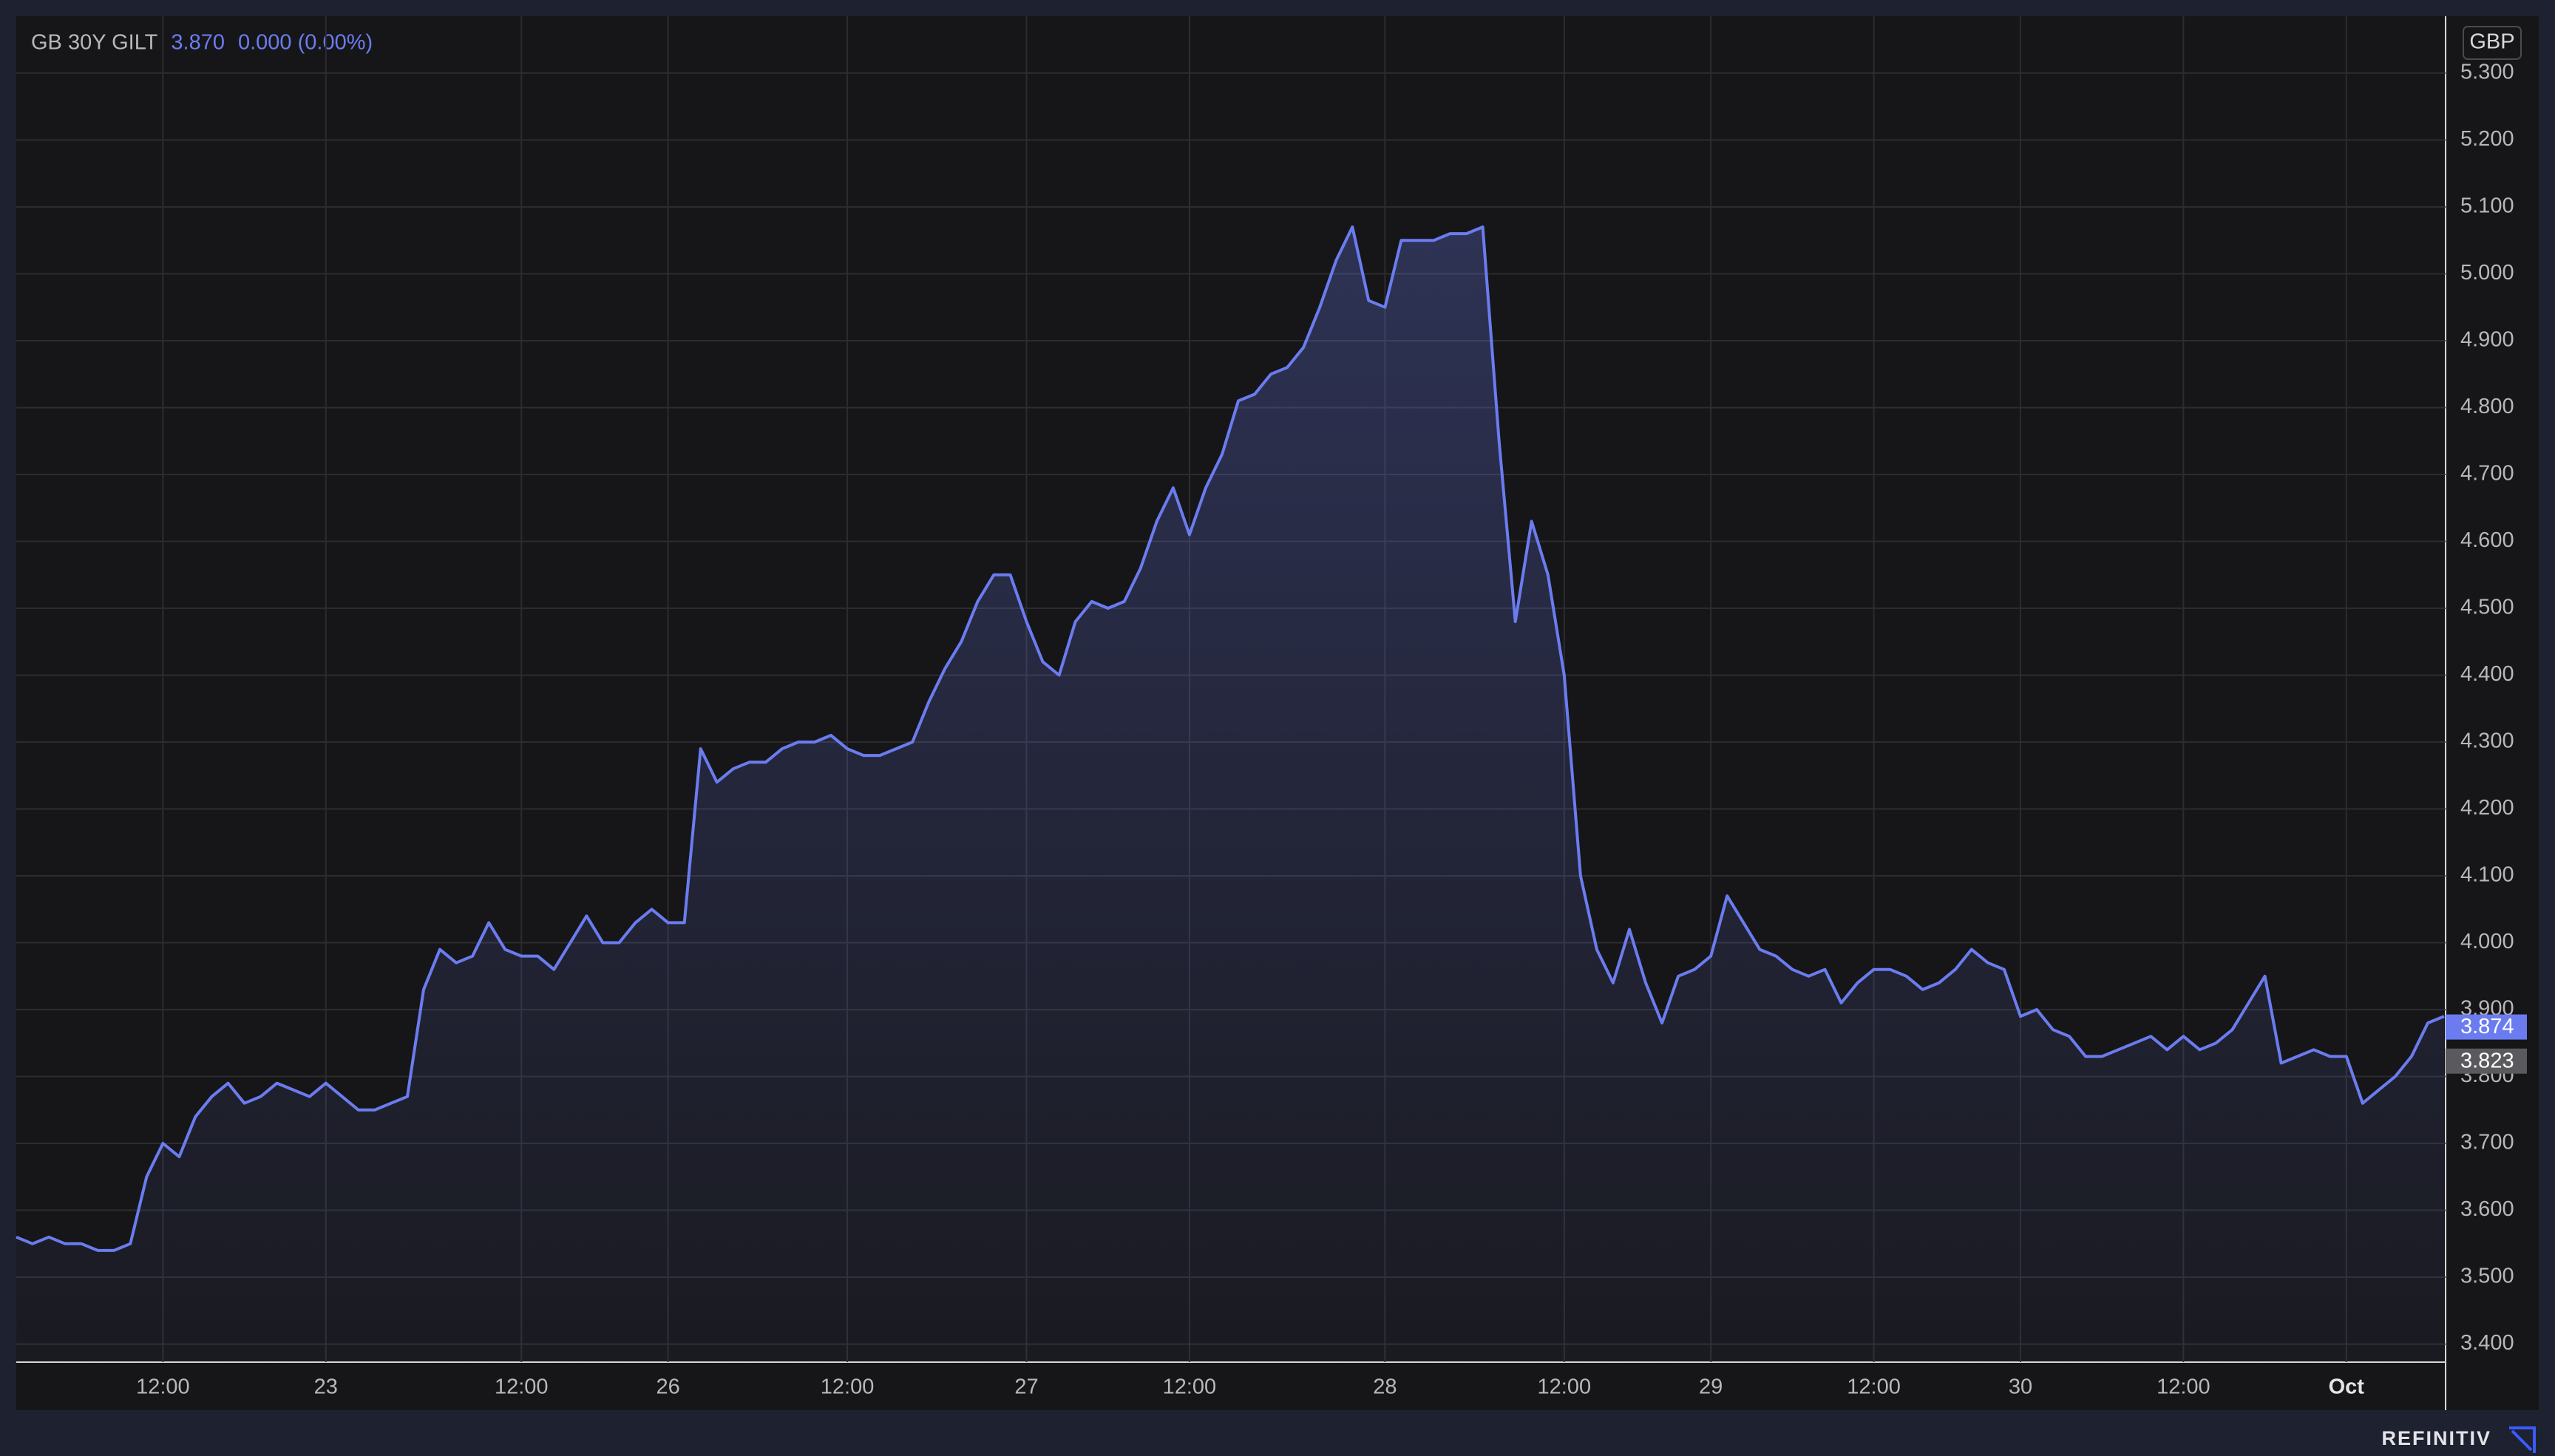 This screenshot has height=1456, width=2555. I want to click on y-tick-label: 4.300, so click(2487, 741).